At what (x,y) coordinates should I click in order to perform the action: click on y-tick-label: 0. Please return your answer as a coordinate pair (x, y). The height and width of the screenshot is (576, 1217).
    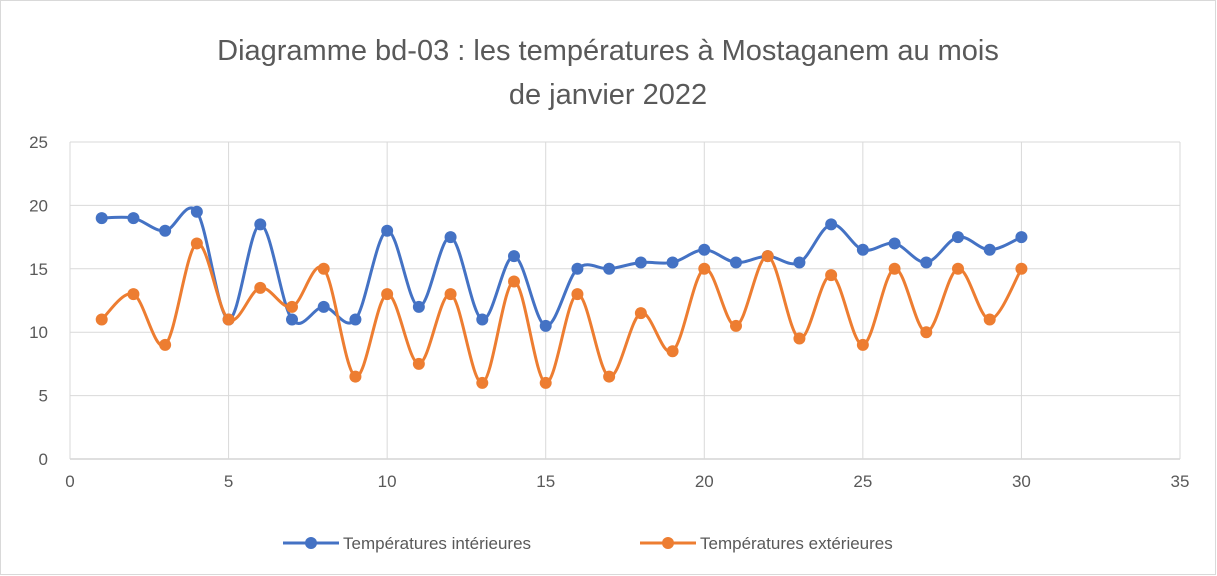
    Looking at the image, I should click on (43, 459).